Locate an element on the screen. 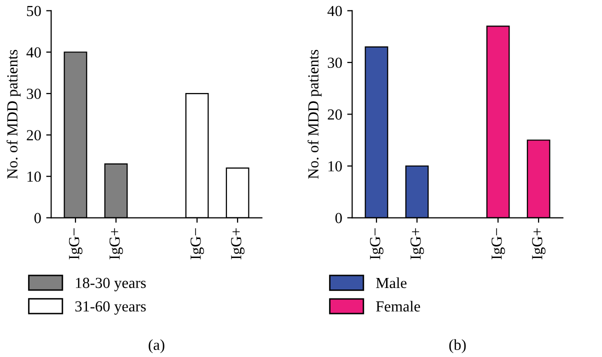 Image resolution: width=602 pixels, height=357 pixels. y-tick-label: 50 is located at coordinates (34, 11).